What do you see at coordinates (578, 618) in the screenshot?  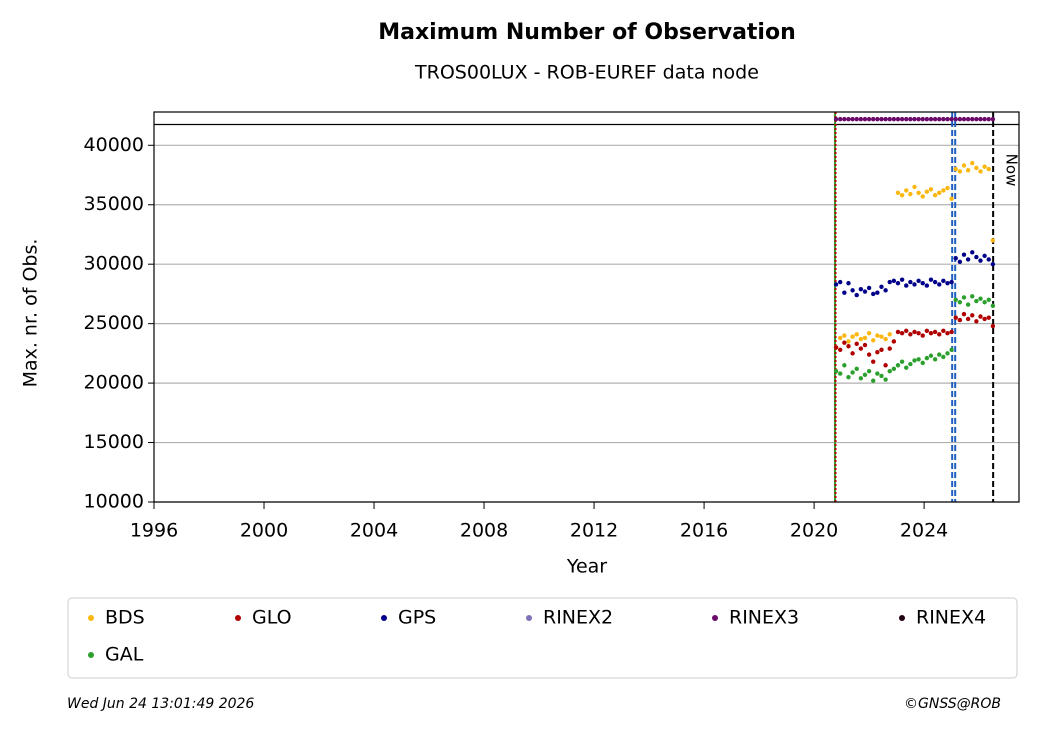 I see `legend-label: RINEX2` at bounding box center [578, 618].